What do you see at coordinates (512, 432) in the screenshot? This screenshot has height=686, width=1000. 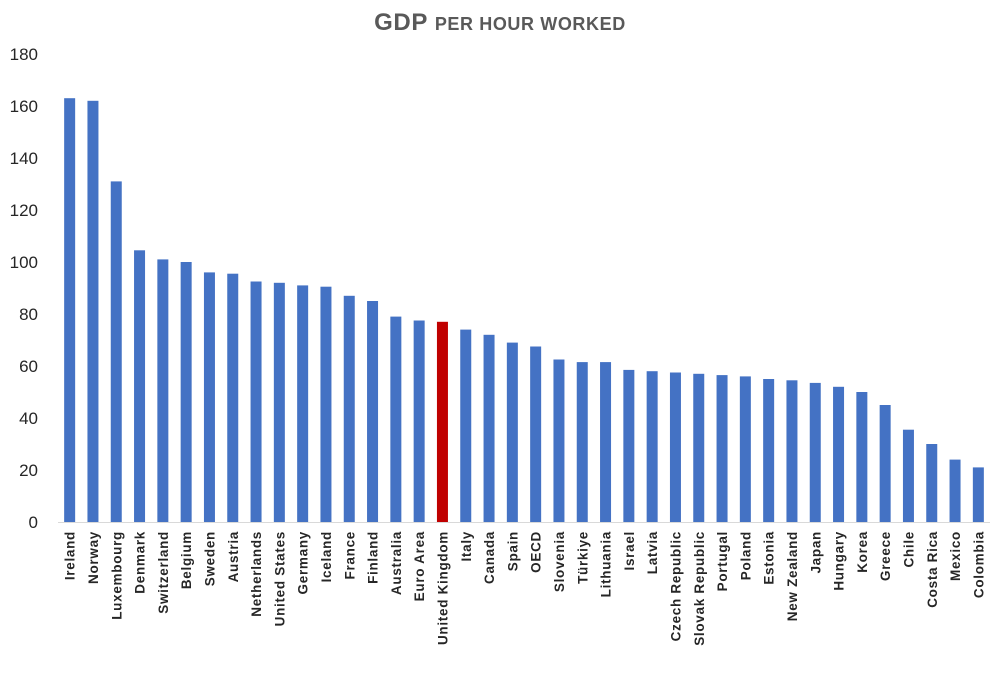 I see `bar-spain` at bounding box center [512, 432].